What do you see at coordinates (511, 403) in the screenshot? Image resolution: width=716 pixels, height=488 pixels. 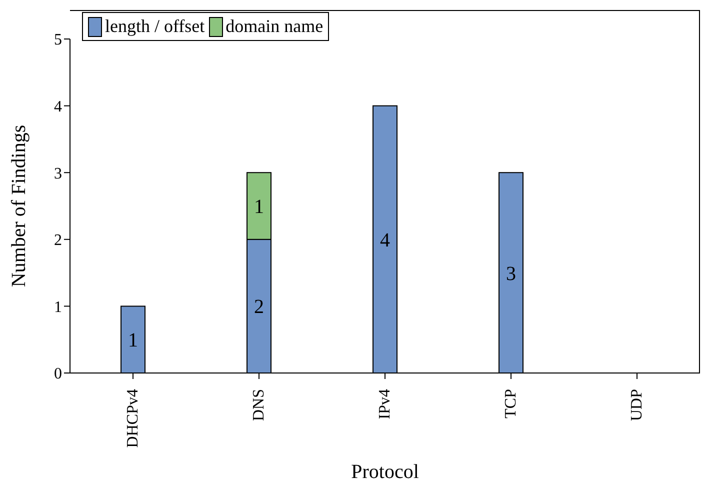 I see `x-tick-label: TCP` at bounding box center [511, 403].